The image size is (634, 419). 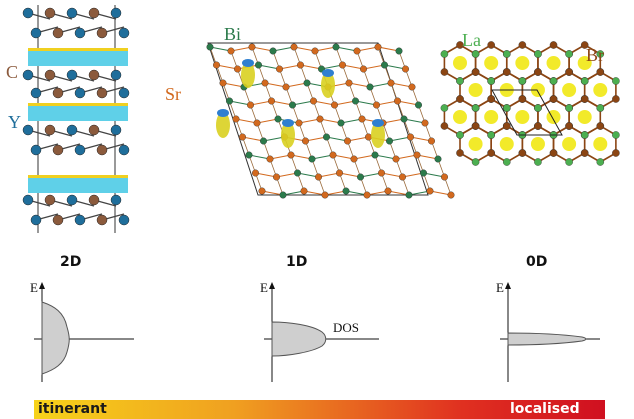 What do you see at coordinates (233, 34) in the screenshot?
I see `element-label-bi: Bi` at bounding box center [233, 34].